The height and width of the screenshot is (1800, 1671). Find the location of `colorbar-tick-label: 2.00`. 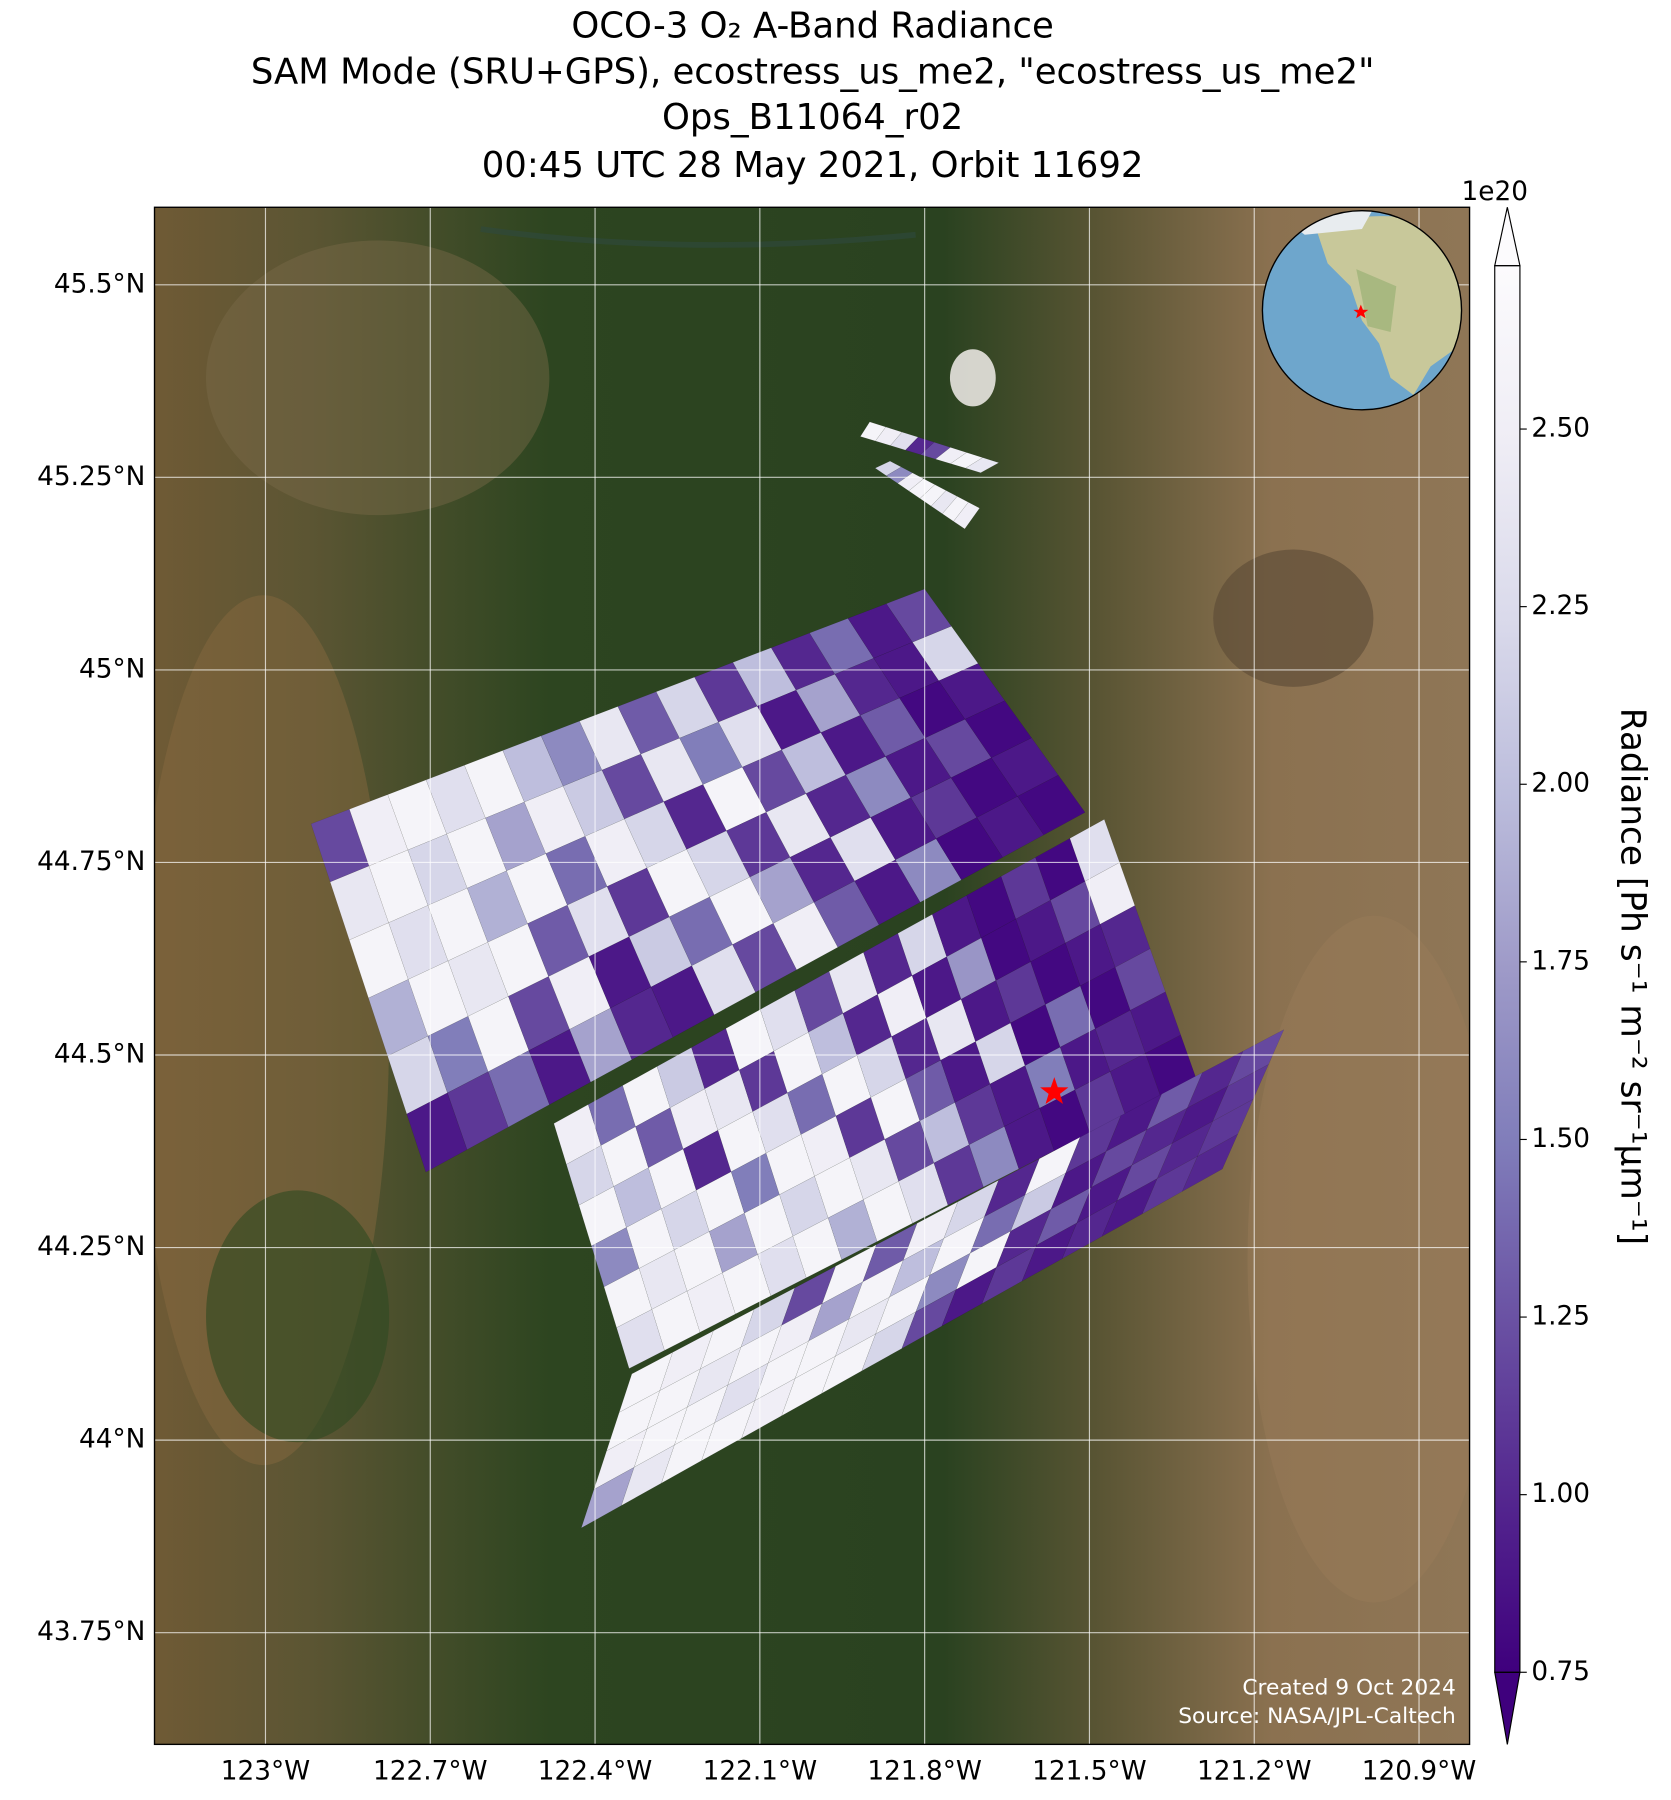

colorbar-tick-label: 2.00 is located at coordinates (1560, 784).